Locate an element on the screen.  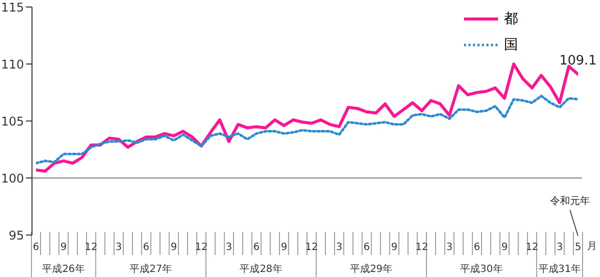
text: 平成29年 is located at coordinates (371, 269).